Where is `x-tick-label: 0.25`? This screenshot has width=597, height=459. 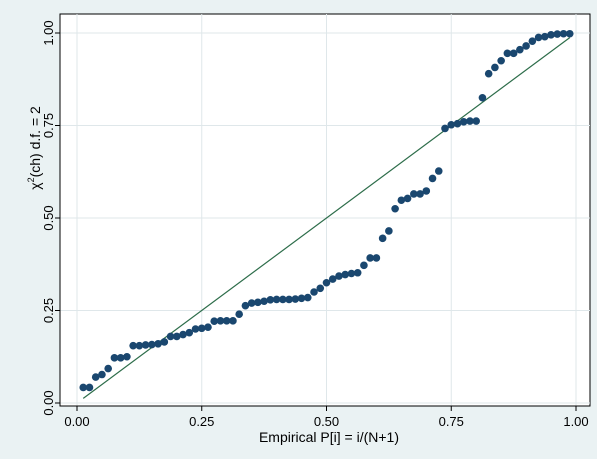
x-tick-label: 0.25 is located at coordinates (201, 421).